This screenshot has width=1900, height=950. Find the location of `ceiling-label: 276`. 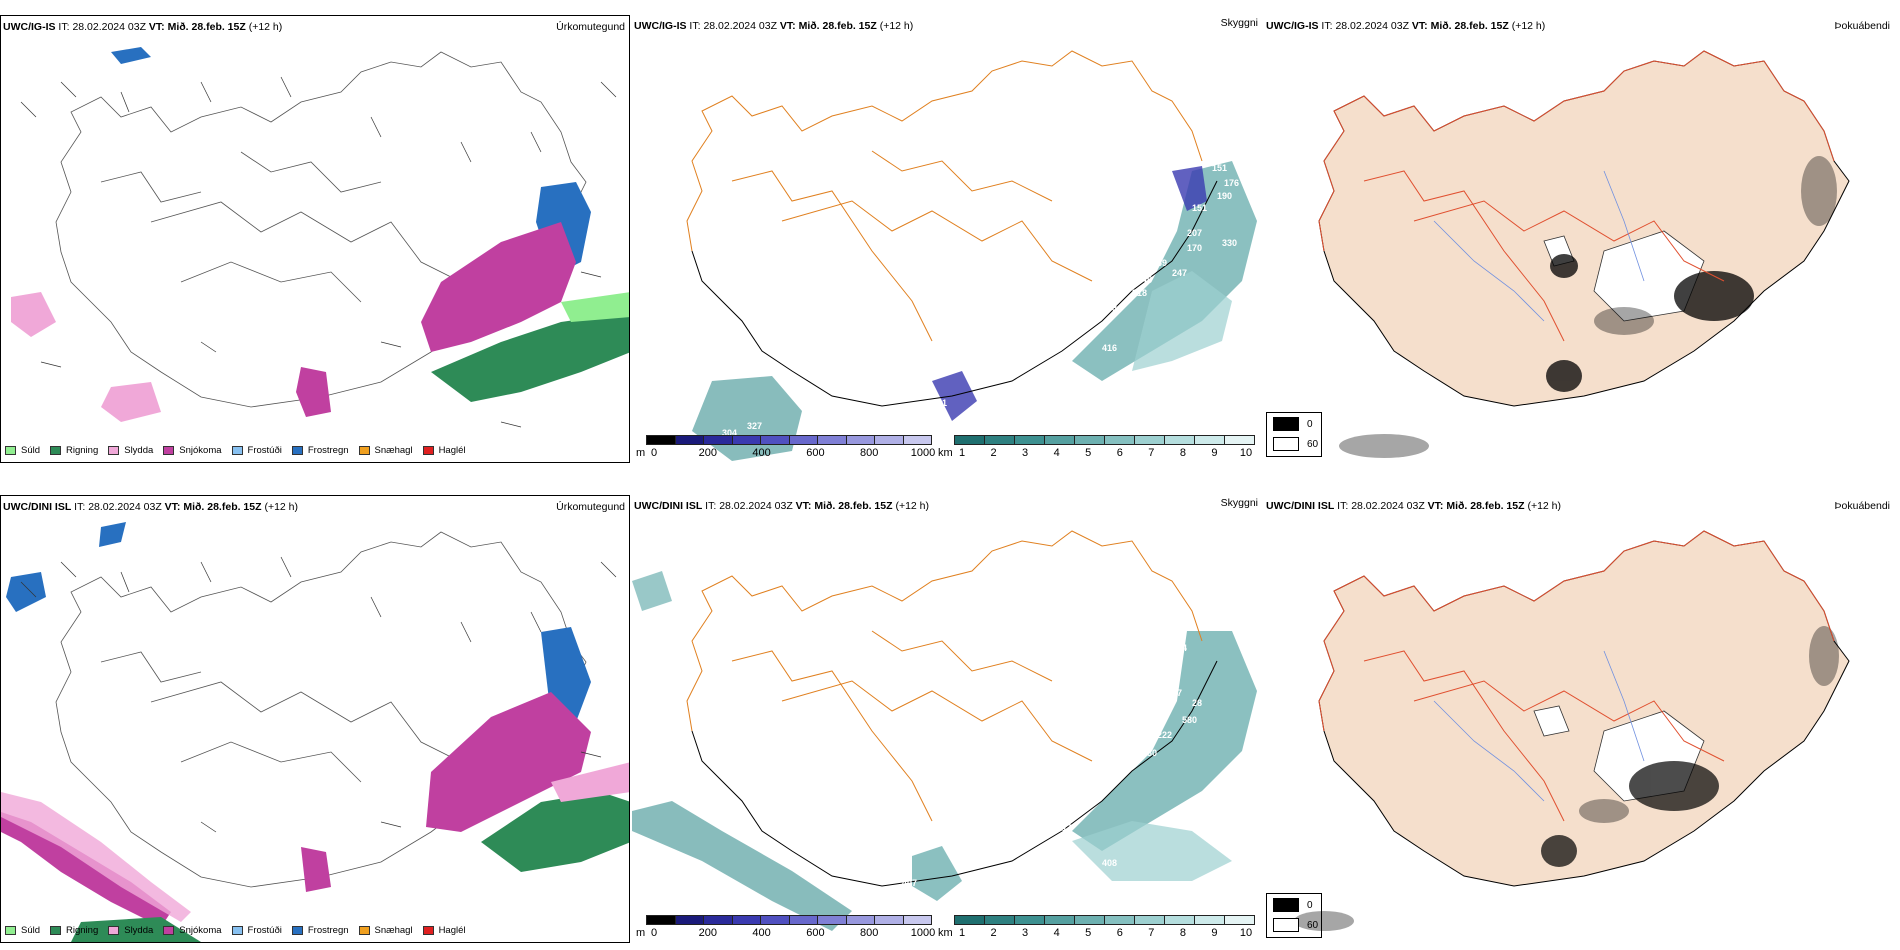

ceiling-label: 276 is located at coordinates (1069, 788).